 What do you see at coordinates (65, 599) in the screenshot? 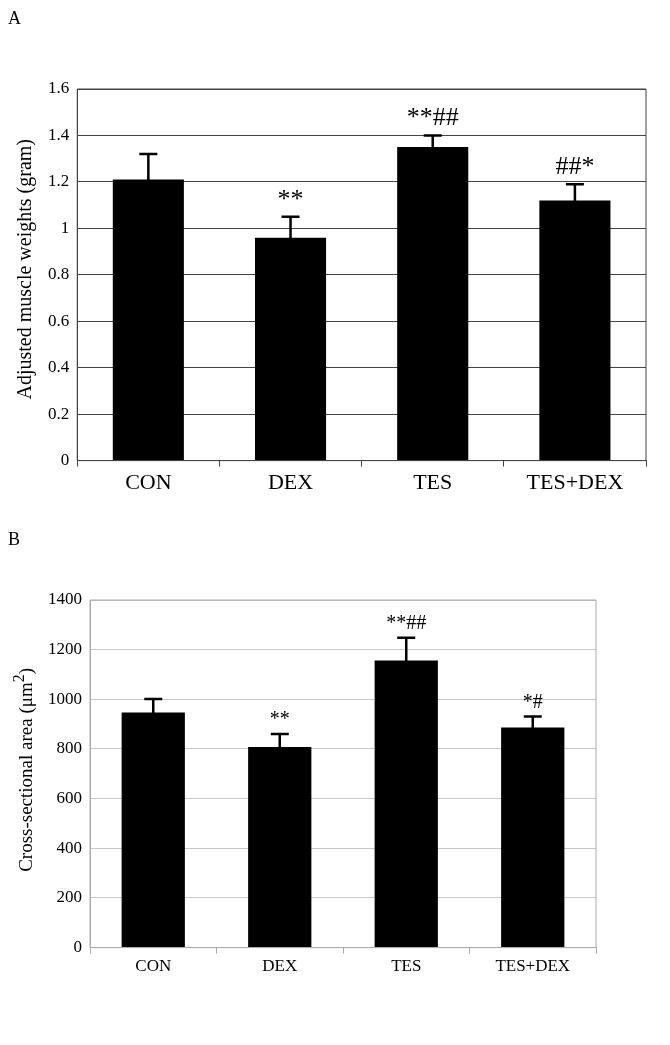
I see `y-tick-label: 1400` at bounding box center [65, 599].